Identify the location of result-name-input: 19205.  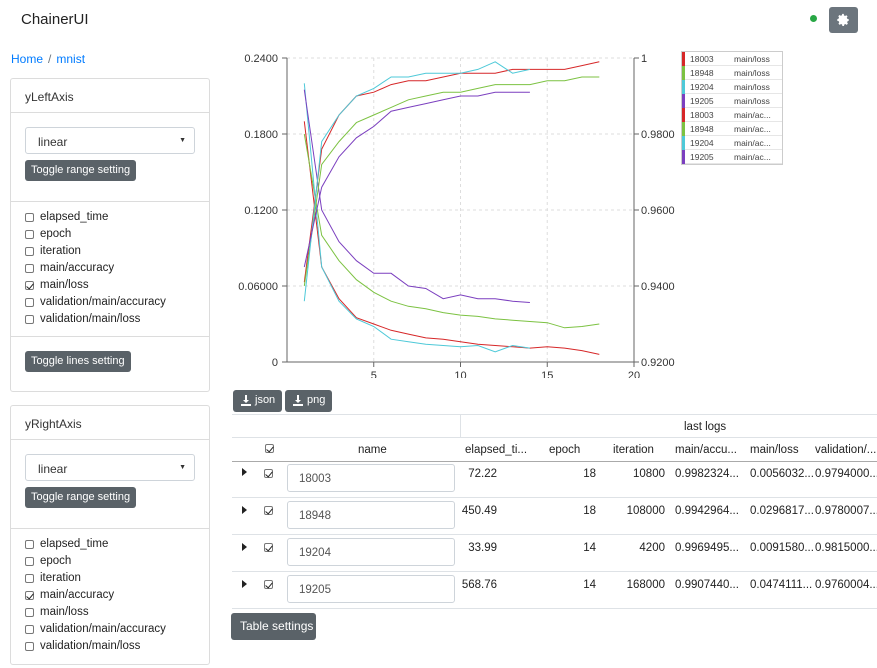
(371, 589).